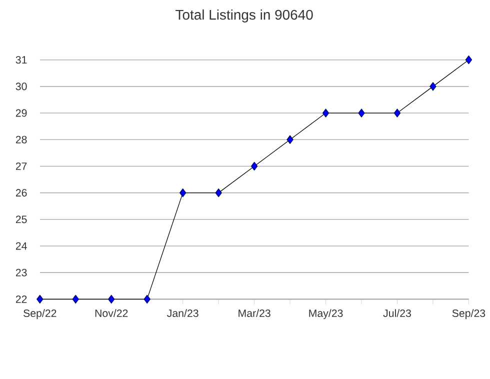 The width and height of the screenshot is (490, 379). I want to click on y-tick-label: 31, so click(21, 60).